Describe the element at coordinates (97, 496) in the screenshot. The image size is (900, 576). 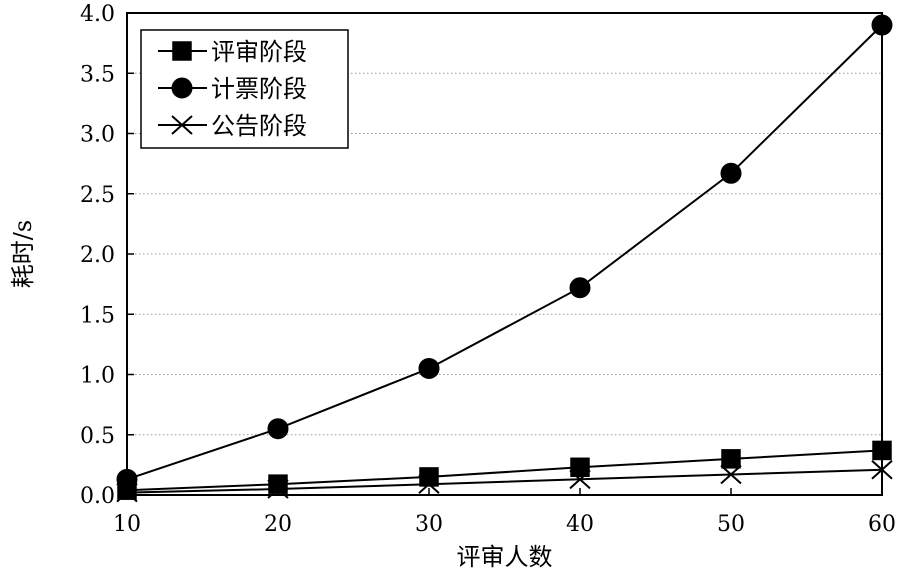
I see `y-tick-label: 0.0` at that location.